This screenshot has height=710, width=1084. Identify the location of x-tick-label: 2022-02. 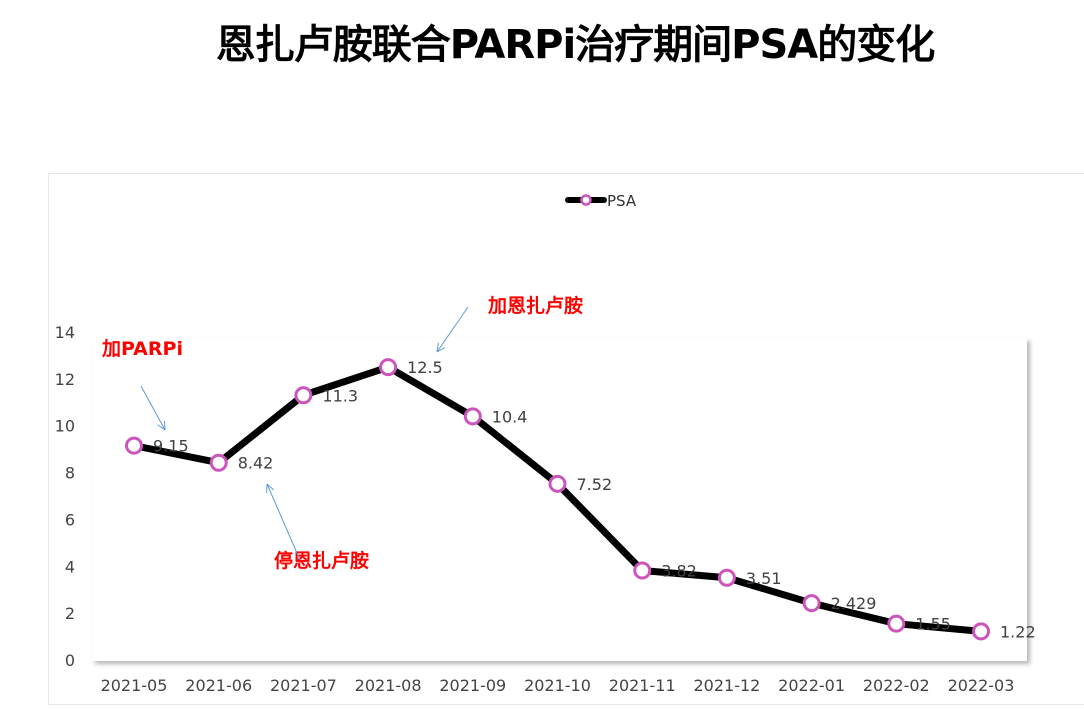
(896, 685).